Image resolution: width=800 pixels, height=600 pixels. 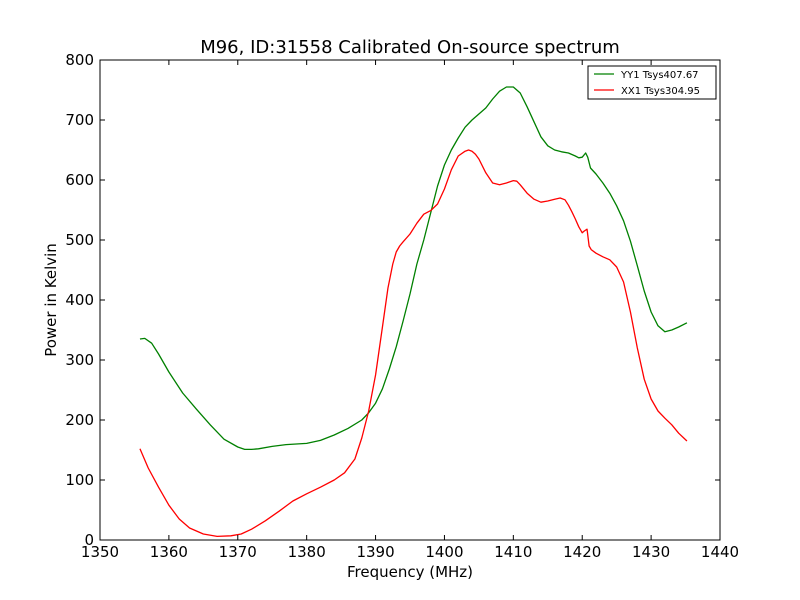 What do you see at coordinates (79, 120) in the screenshot?
I see `y-tick-label: 700` at bounding box center [79, 120].